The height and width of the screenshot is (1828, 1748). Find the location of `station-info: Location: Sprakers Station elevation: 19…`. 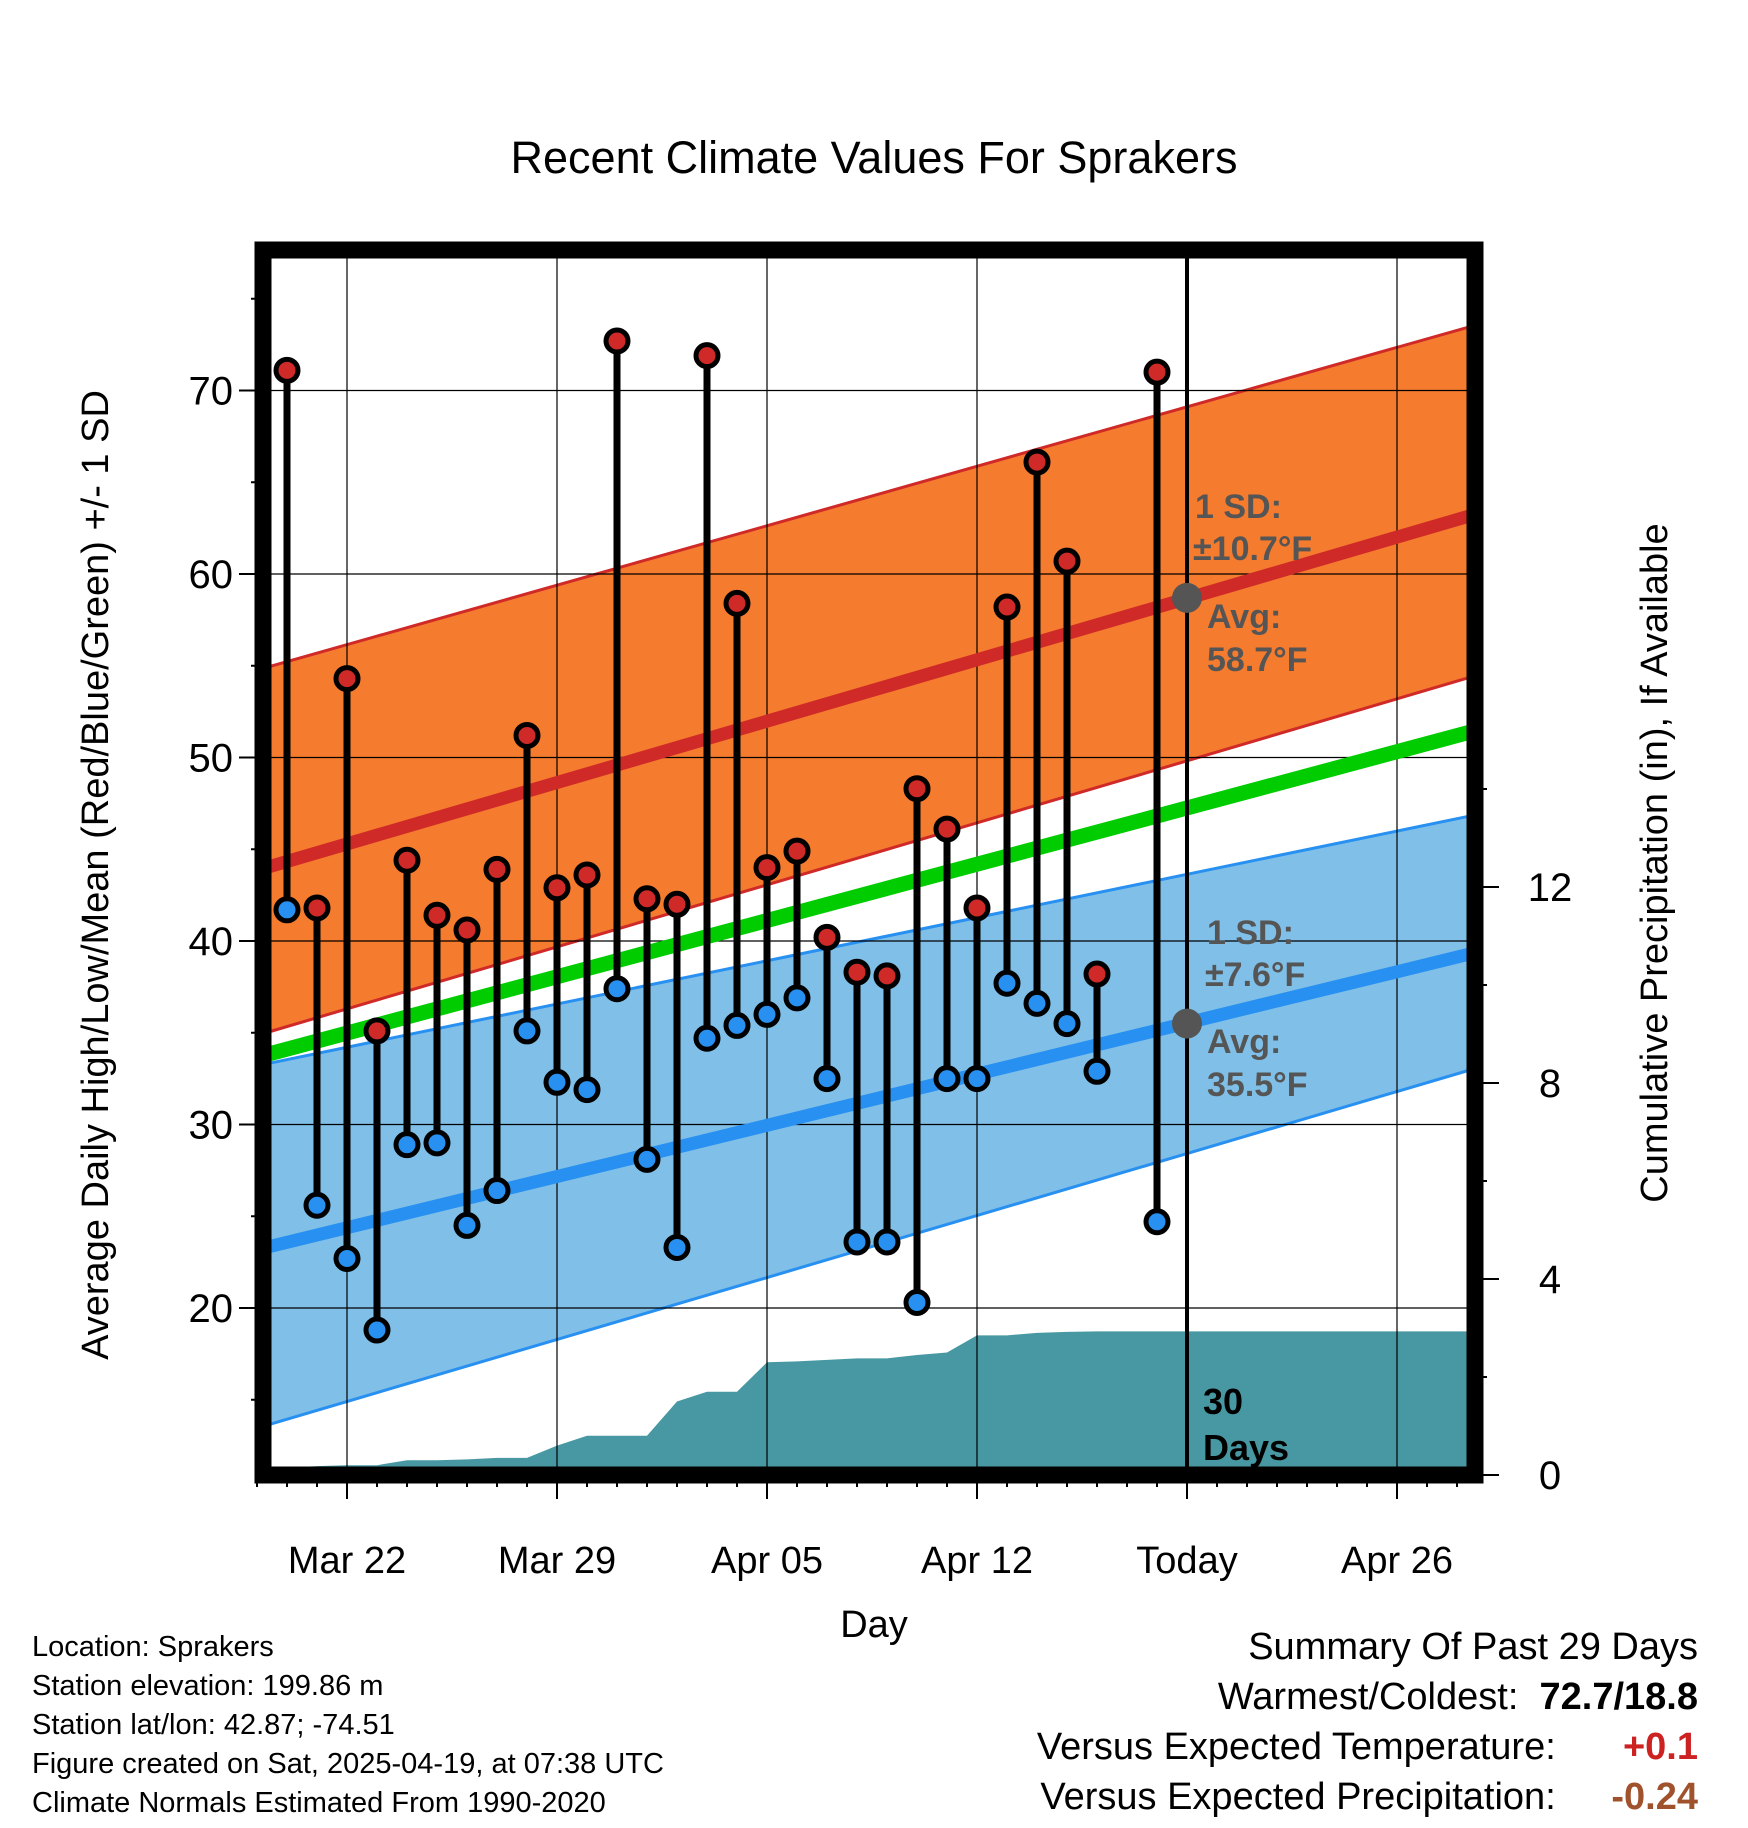

station-info: Location: Sprakers Station elevation: 19… is located at coordinates (348, 1725).